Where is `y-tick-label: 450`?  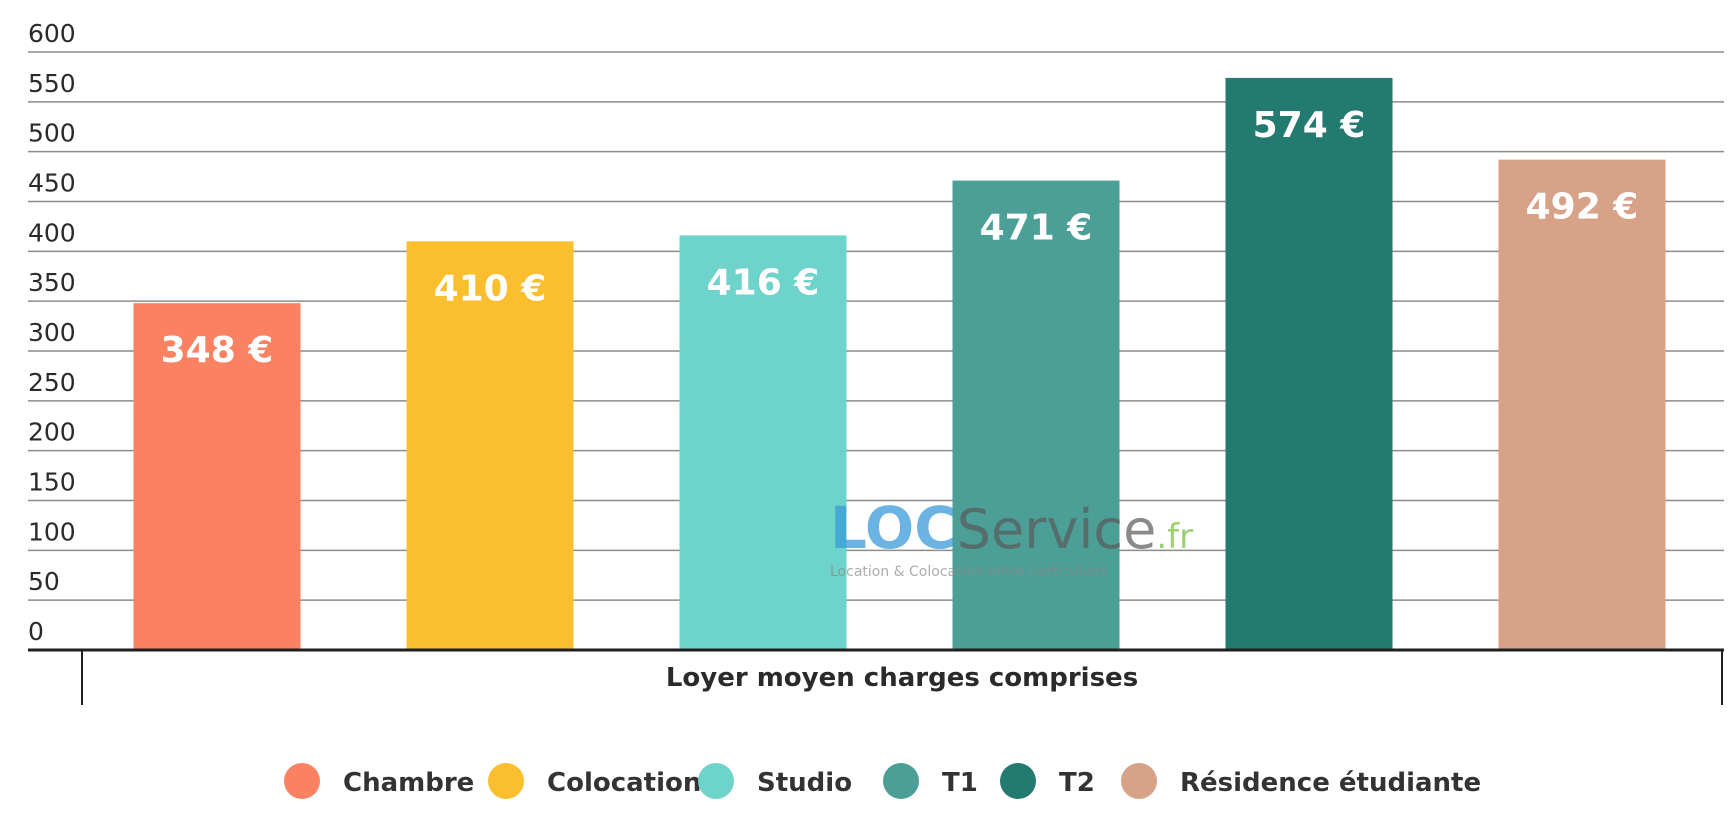
y-tick-label: 450 is located at coordinates (52, 183).